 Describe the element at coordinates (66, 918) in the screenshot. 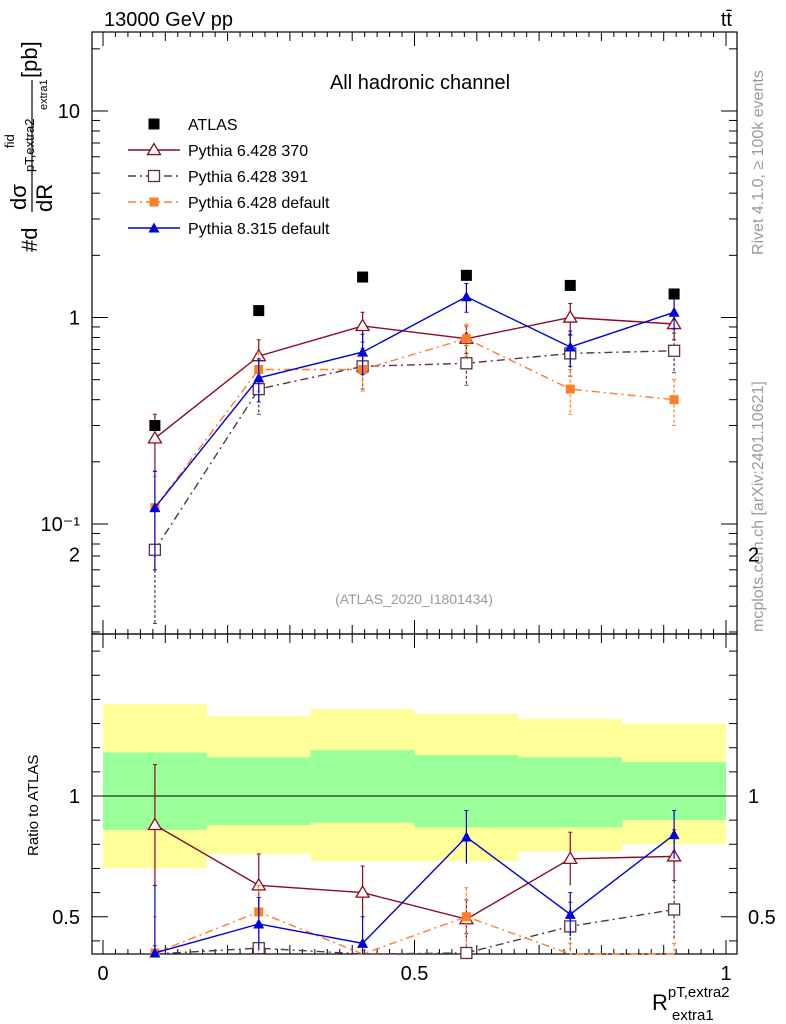

I see `y-tick-label-ratio: 0.5` at that location.